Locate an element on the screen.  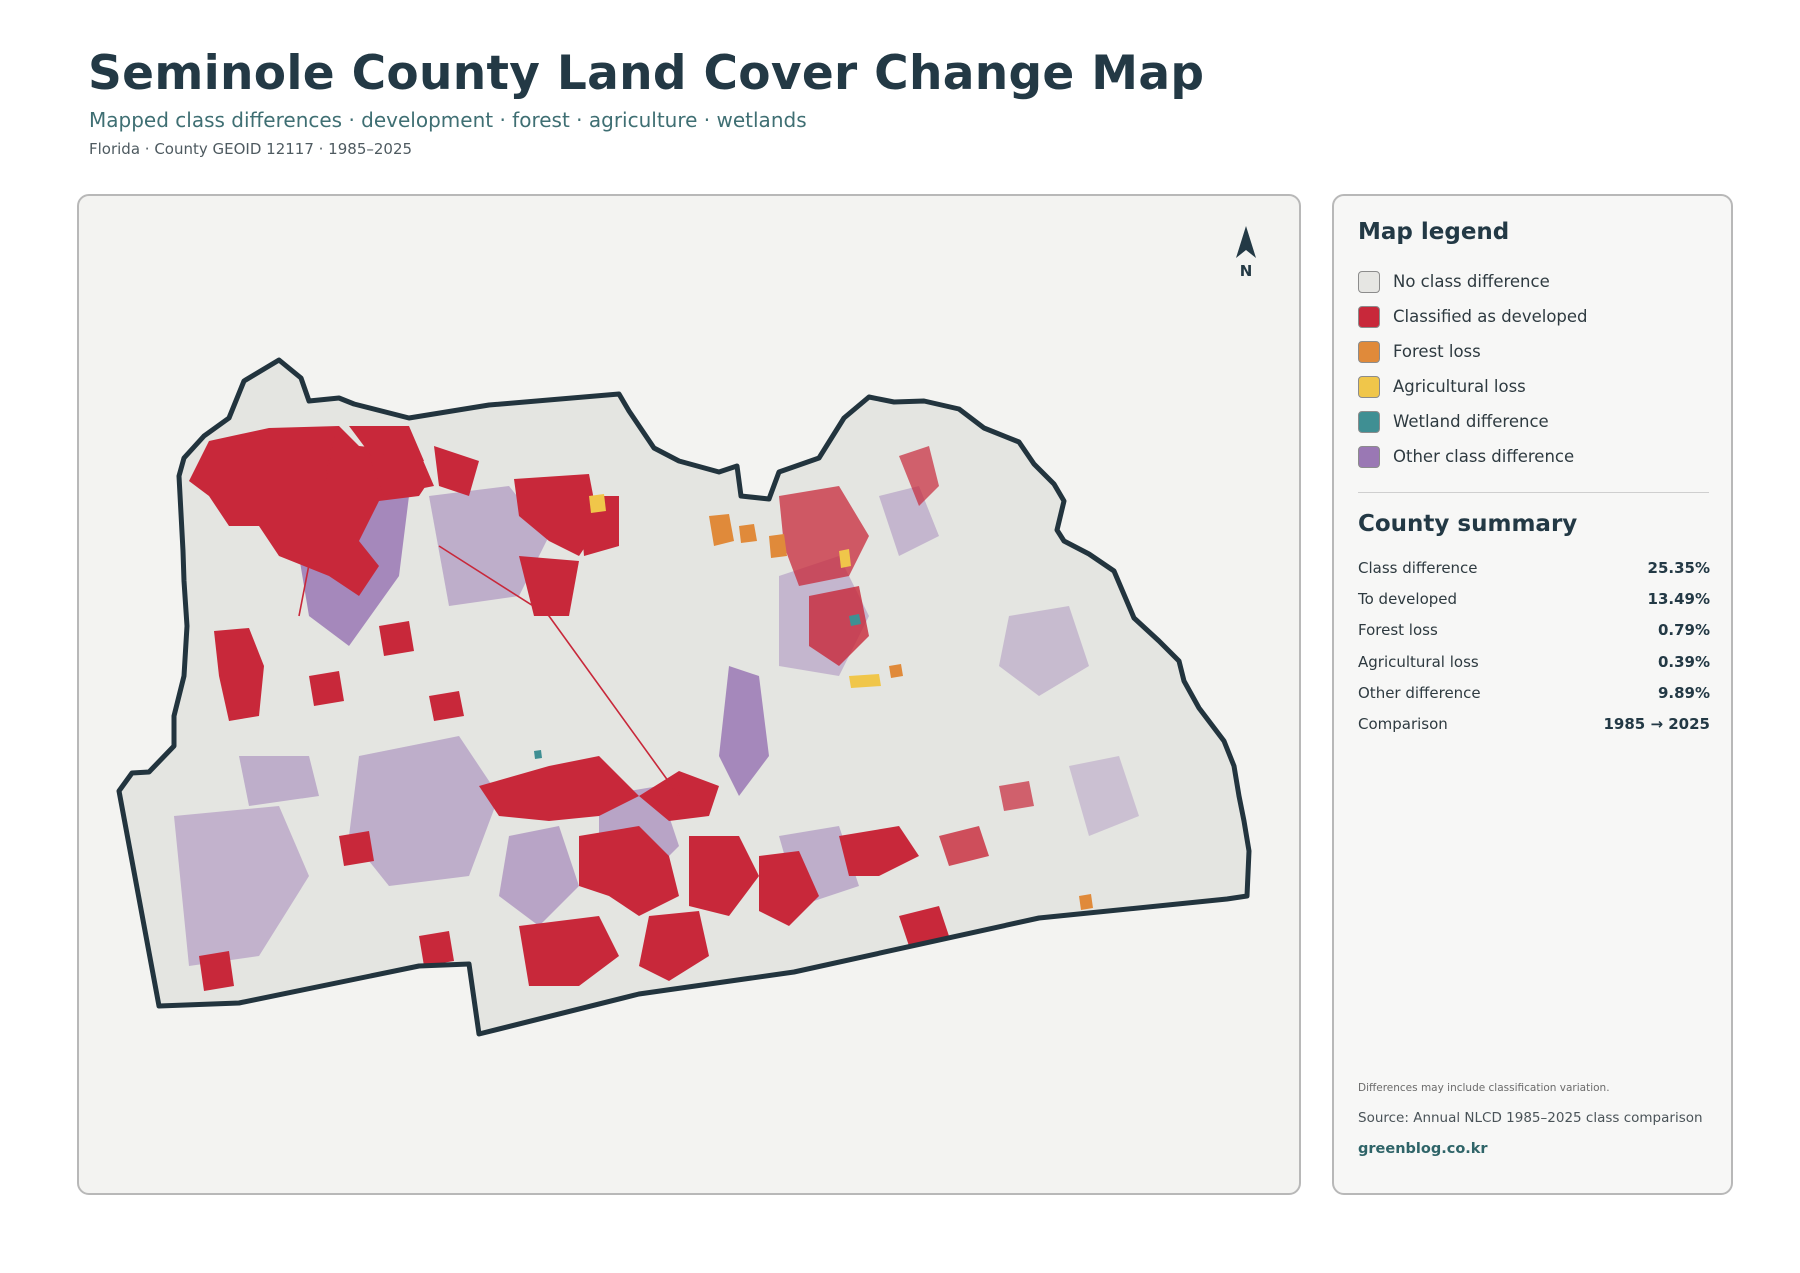
summary-label: Agricultural loss is located at coordinates (1418, 661).